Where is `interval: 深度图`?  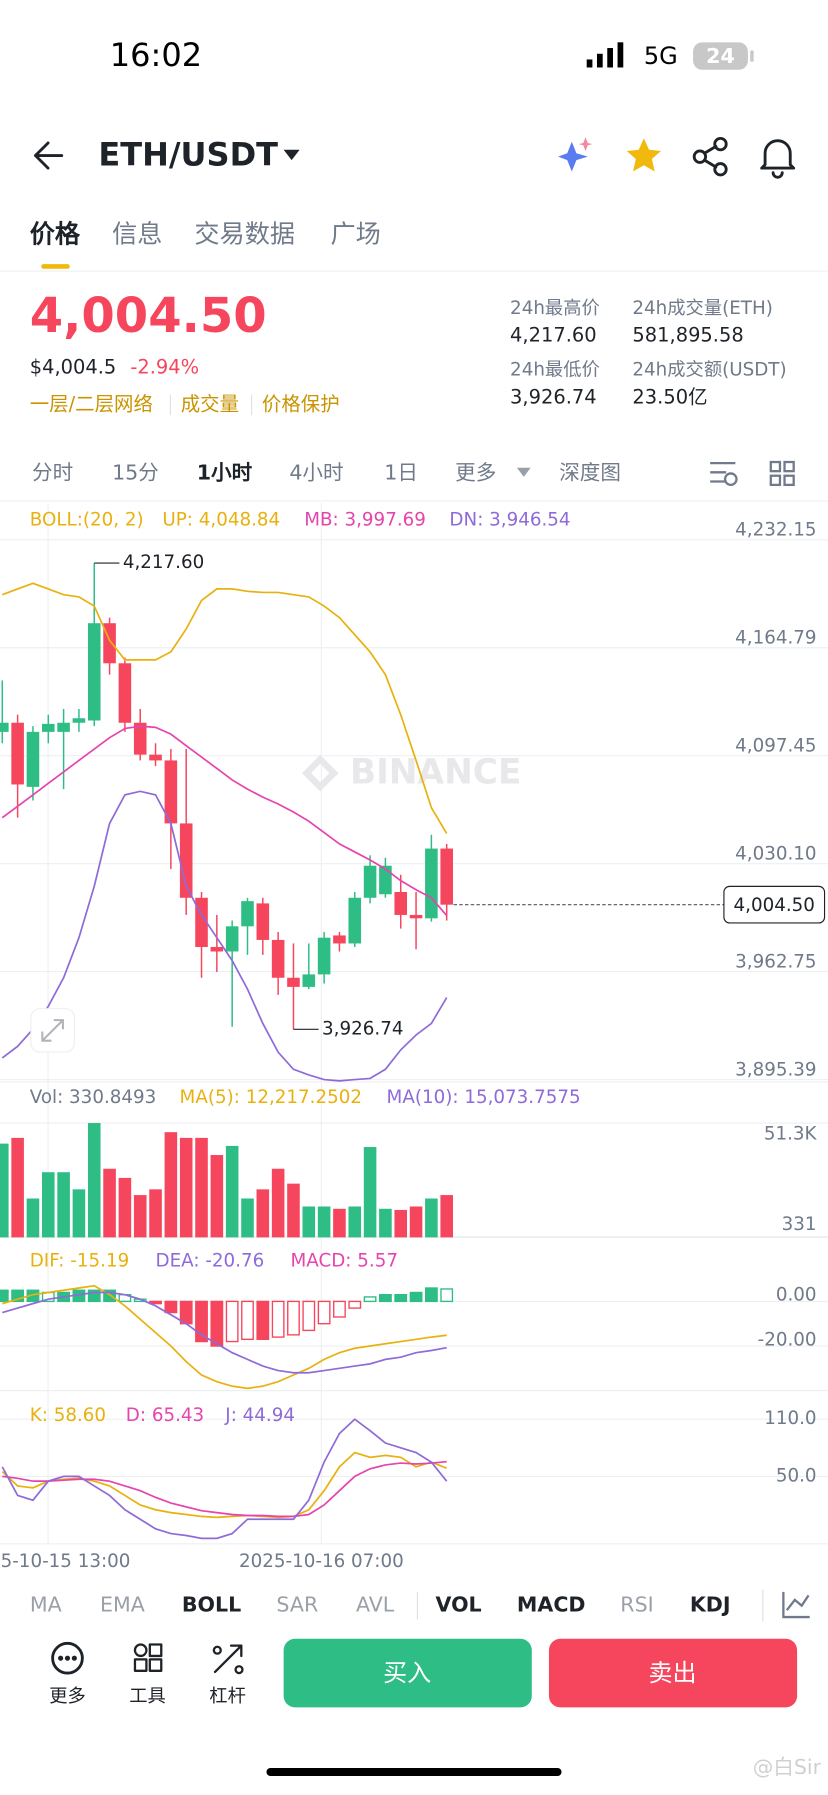
interval: 深度图 is located at coordinates (590, 472).